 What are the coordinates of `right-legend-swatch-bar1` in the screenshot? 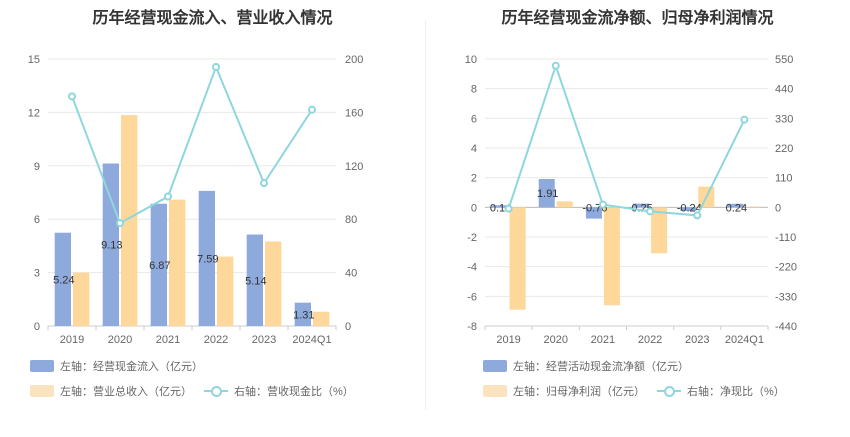 It's located at (495, 366).